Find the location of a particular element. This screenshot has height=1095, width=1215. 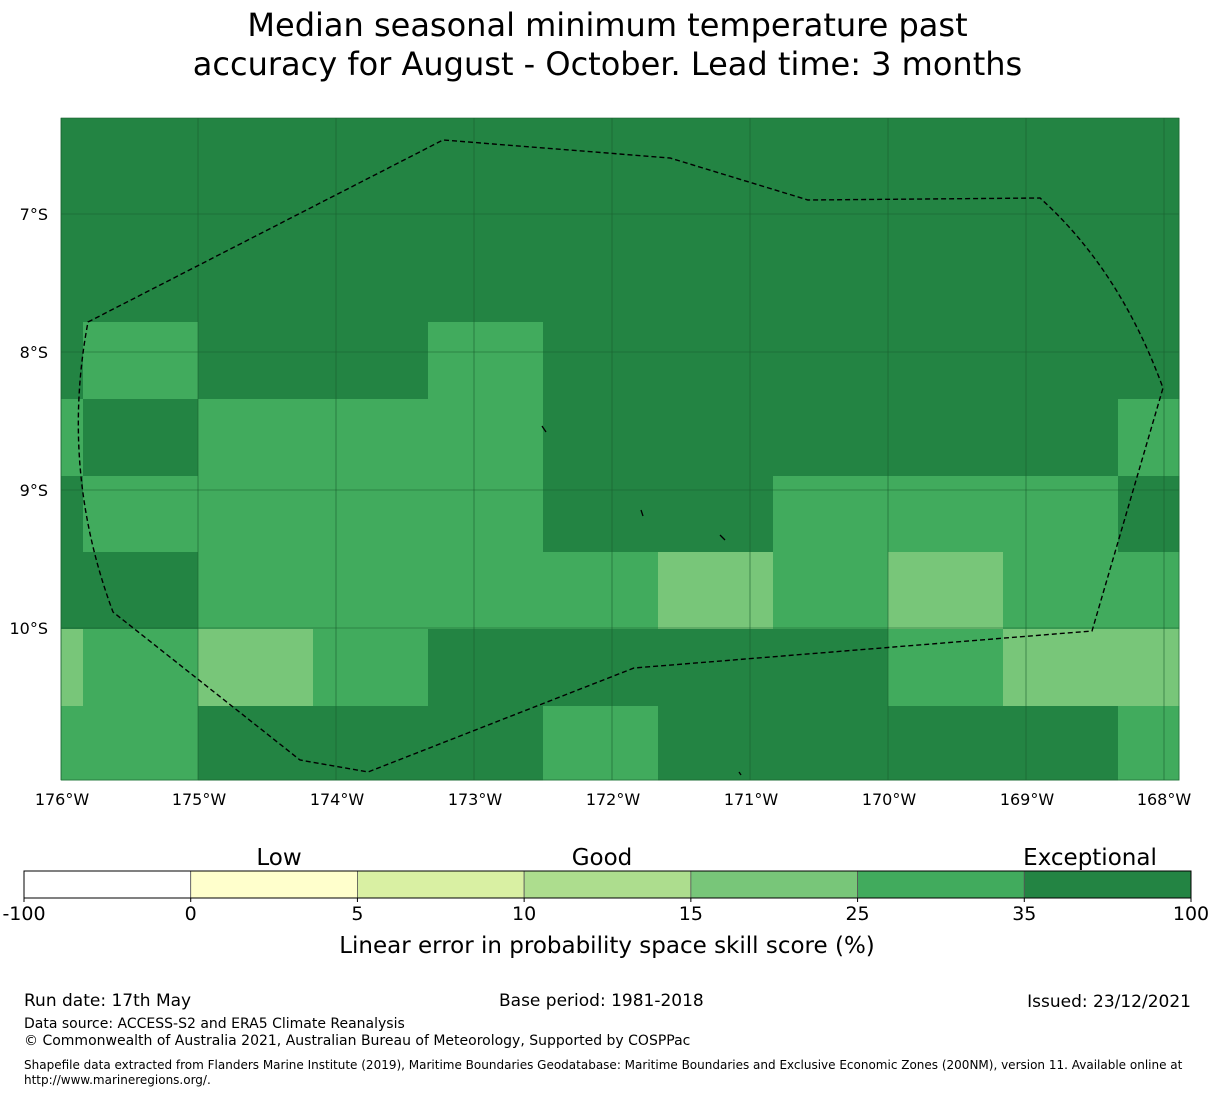

latitude-labels: 7°S 8°S 9°S 10°S is located at coordinates (28, 421).